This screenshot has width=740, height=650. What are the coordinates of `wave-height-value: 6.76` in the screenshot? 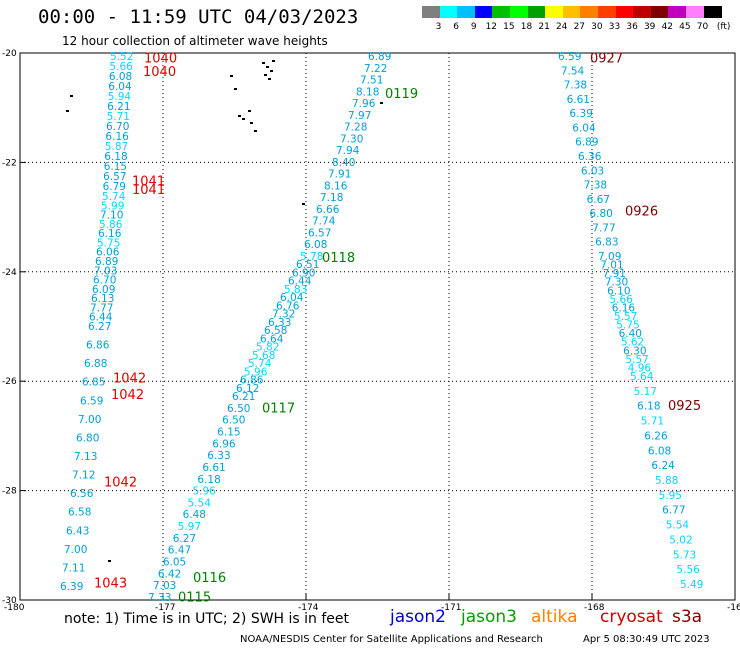 It's located at (288, 306).